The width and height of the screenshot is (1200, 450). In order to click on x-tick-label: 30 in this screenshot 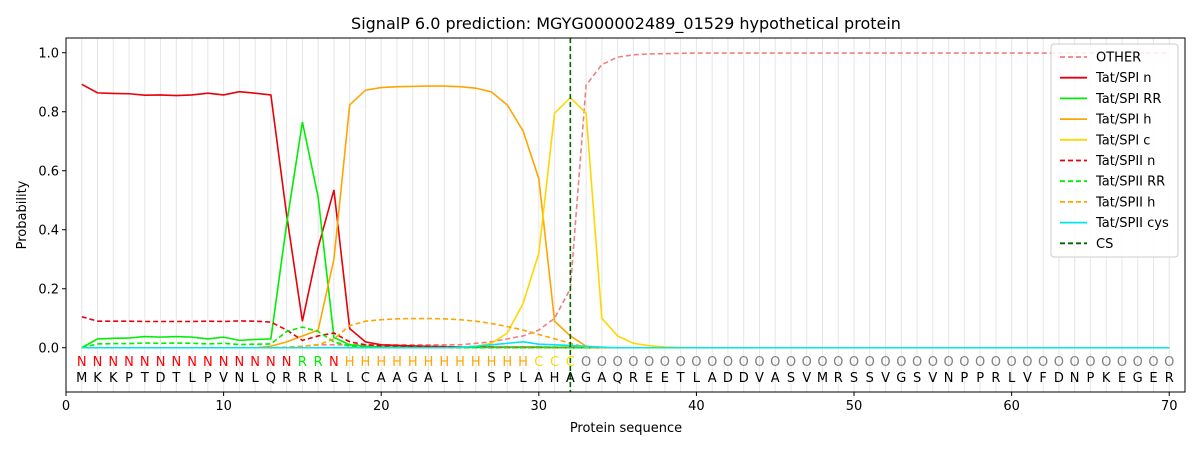, I will do `click(539, 406)`.